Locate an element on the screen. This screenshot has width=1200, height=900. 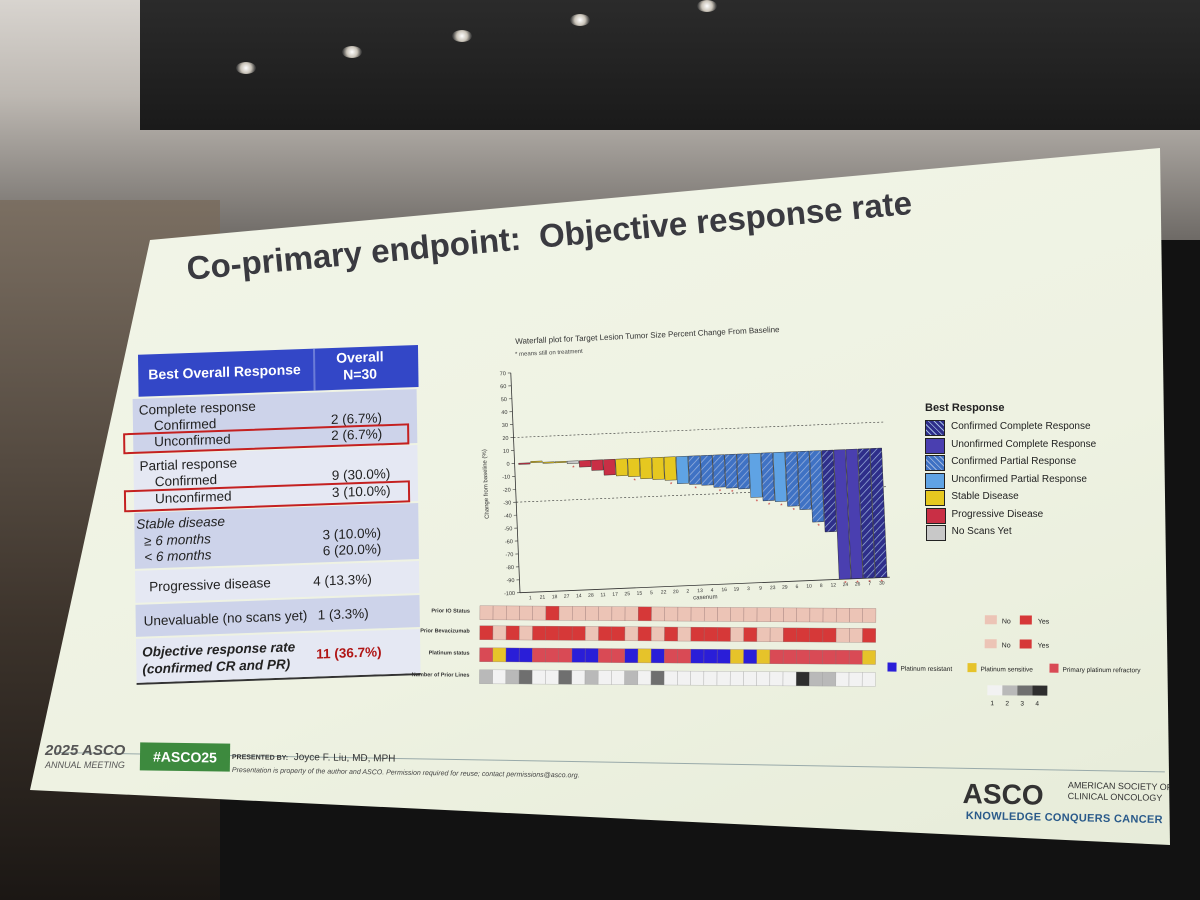
legend-platinum-label: Platinum resistant is located at coordinates (926, 669).